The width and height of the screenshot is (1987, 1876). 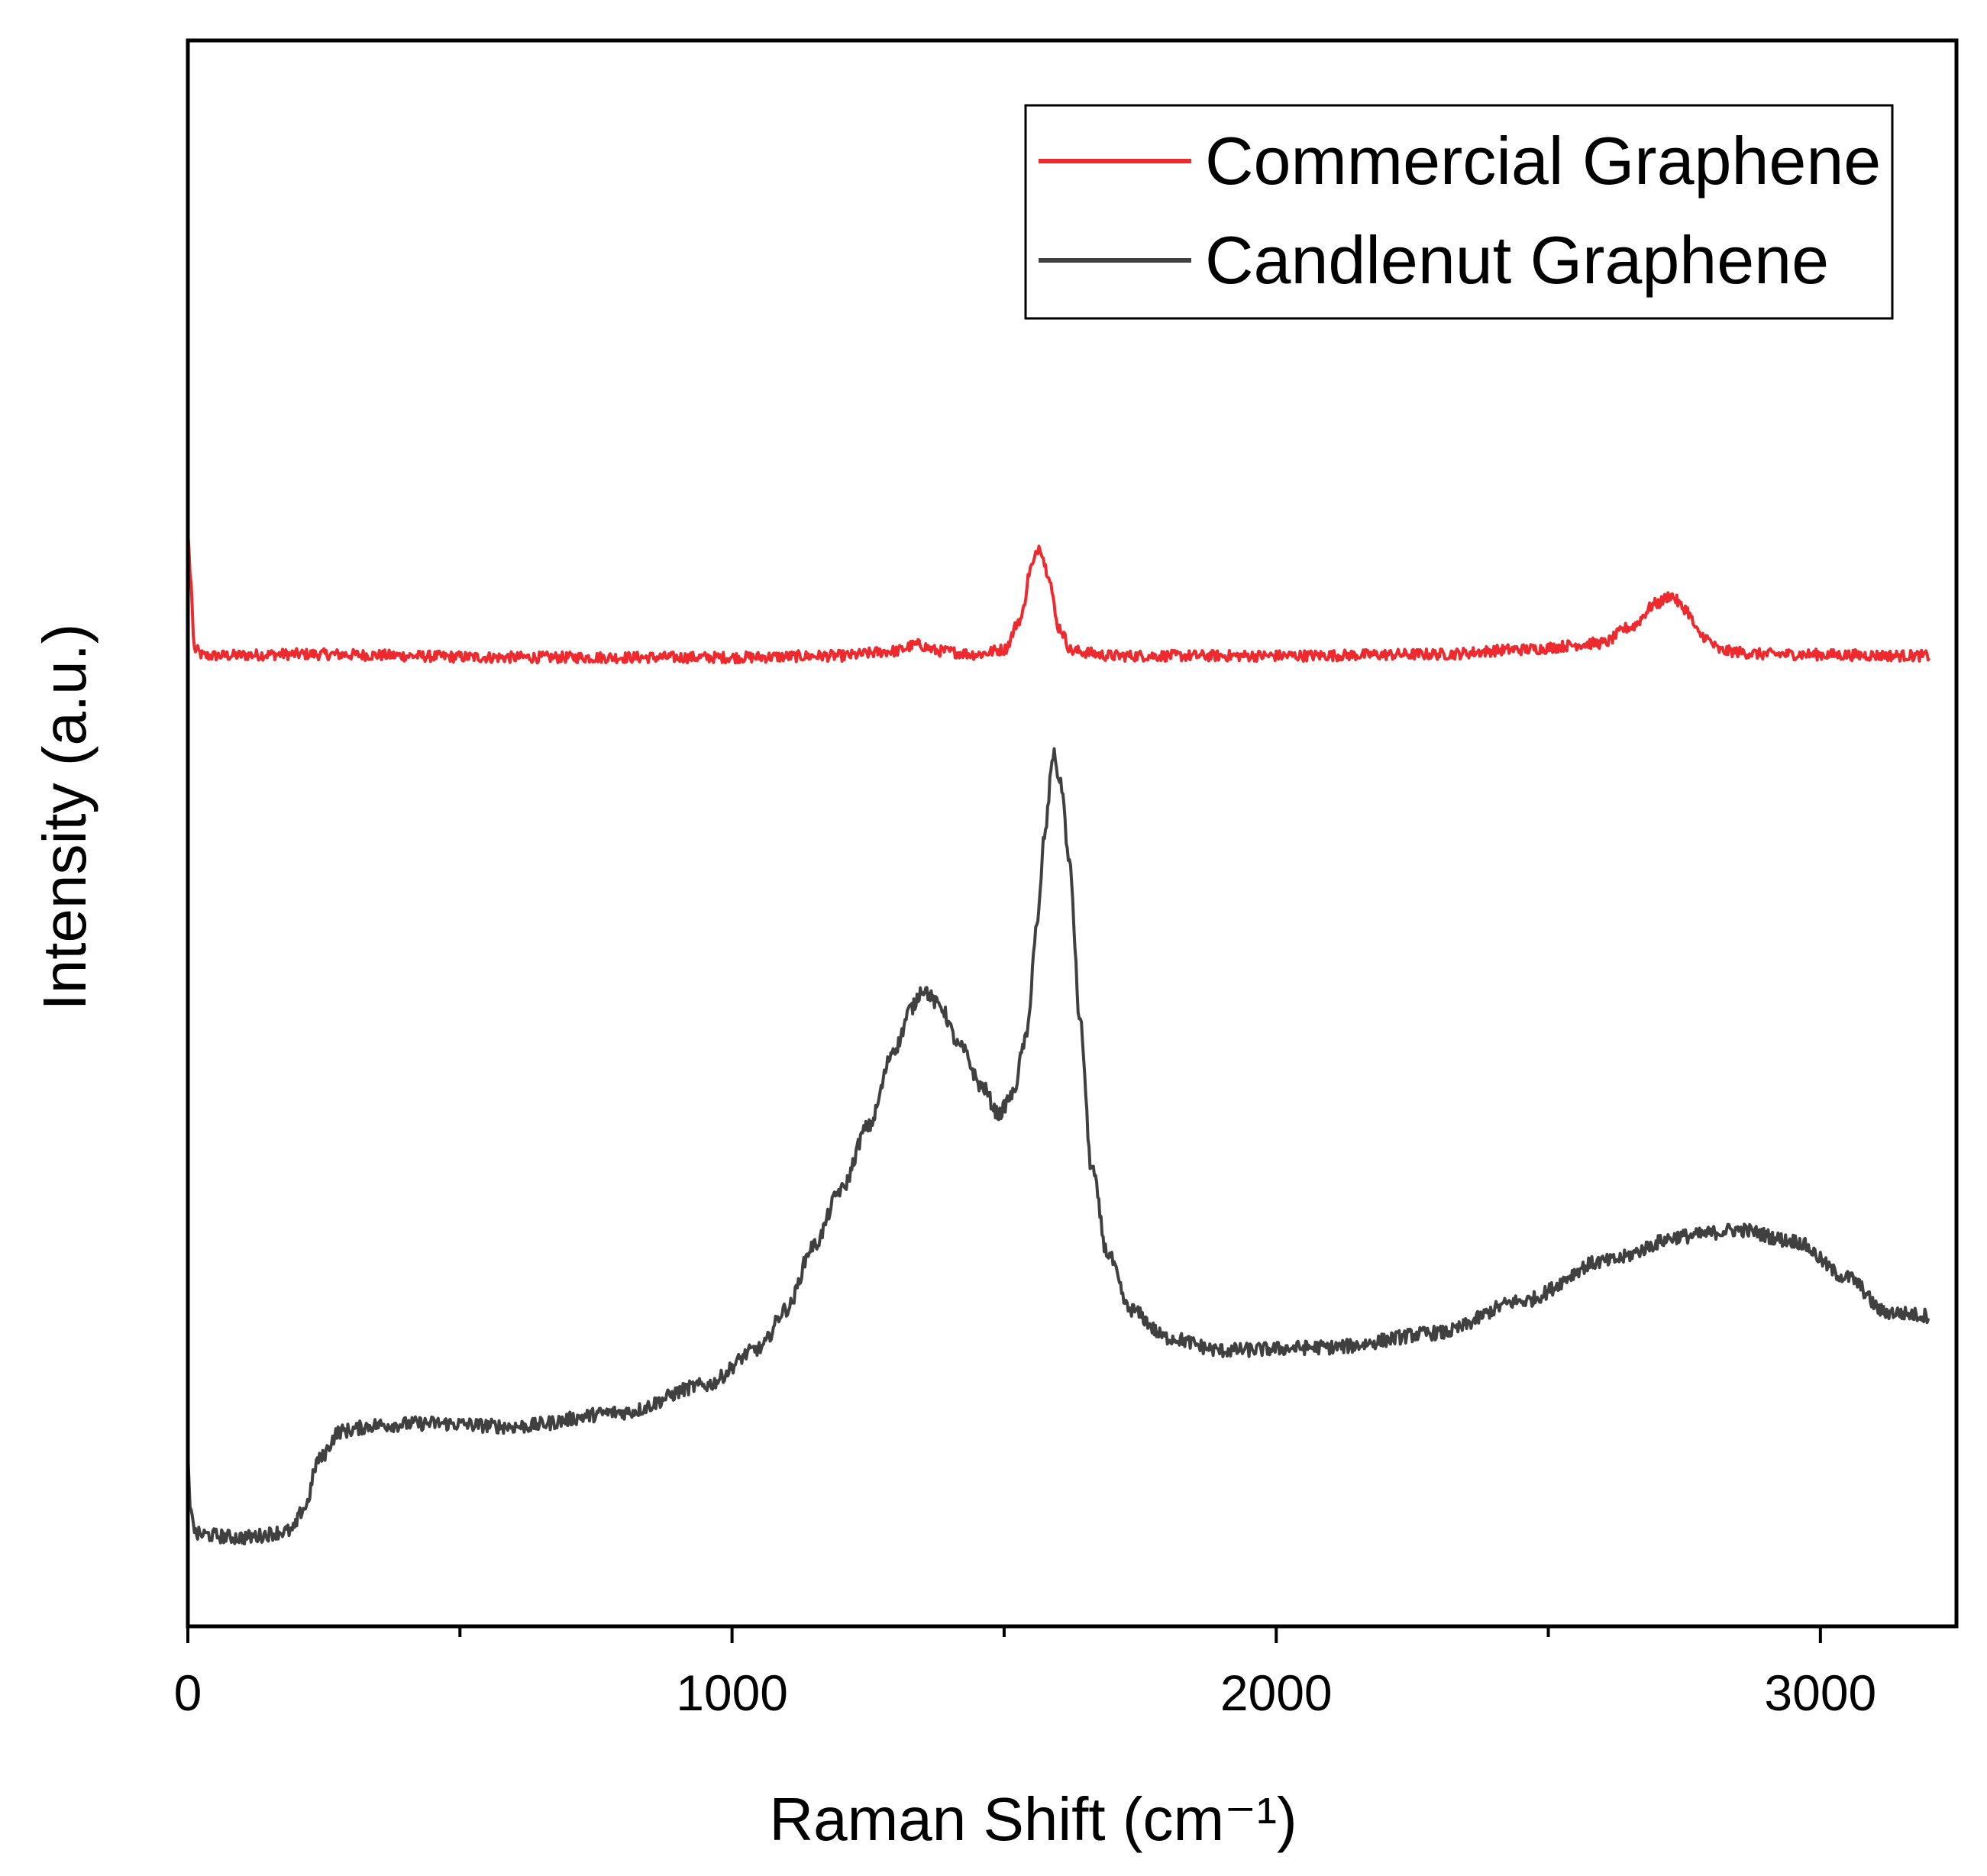 I want to click on x-tick-label: 3000, so click(x=1820, y=1693).